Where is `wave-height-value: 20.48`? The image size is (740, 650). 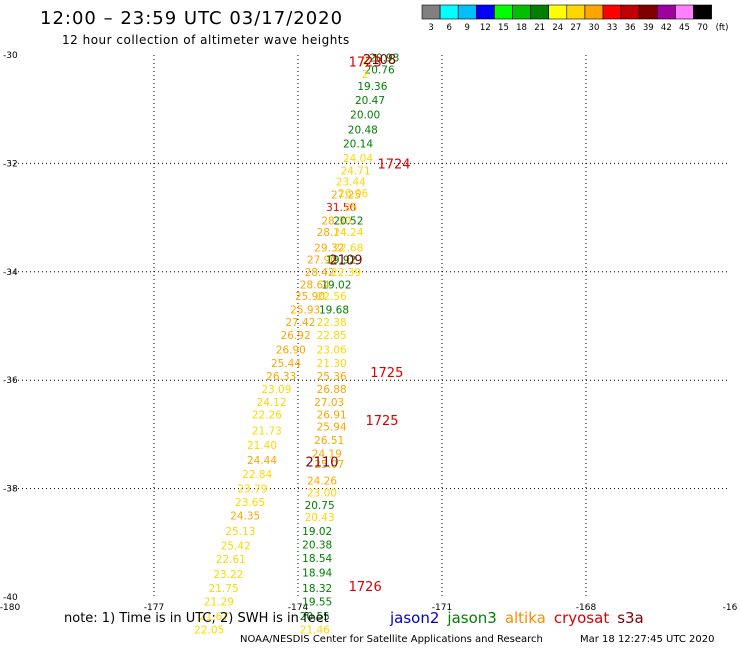 wave-height-value: 20.48 is located at coordinates (363, 130).